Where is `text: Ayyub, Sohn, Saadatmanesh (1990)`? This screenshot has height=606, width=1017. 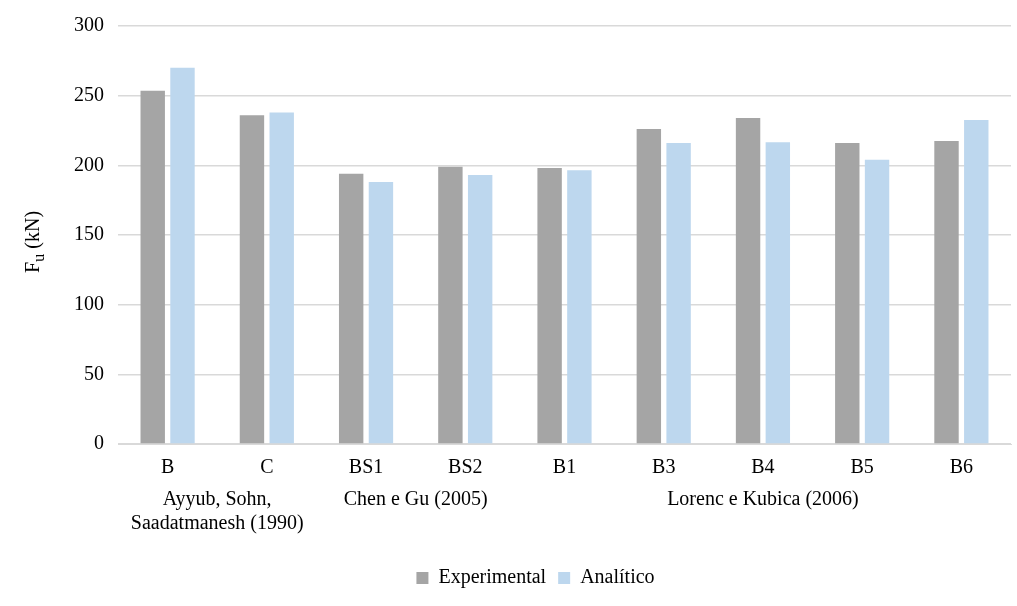 text: Ayyub, Sohn, Saadatmanesh (1990) is located at coordinates (217, 511).